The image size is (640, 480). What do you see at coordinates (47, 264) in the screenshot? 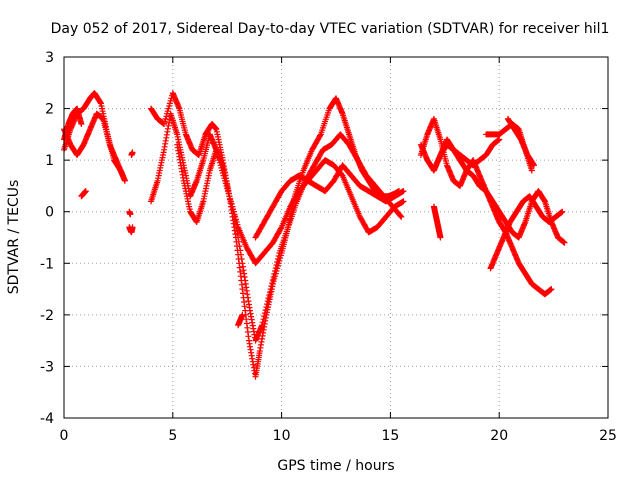
I see `y-tick-label: -1` at bounding box center [47, 264].